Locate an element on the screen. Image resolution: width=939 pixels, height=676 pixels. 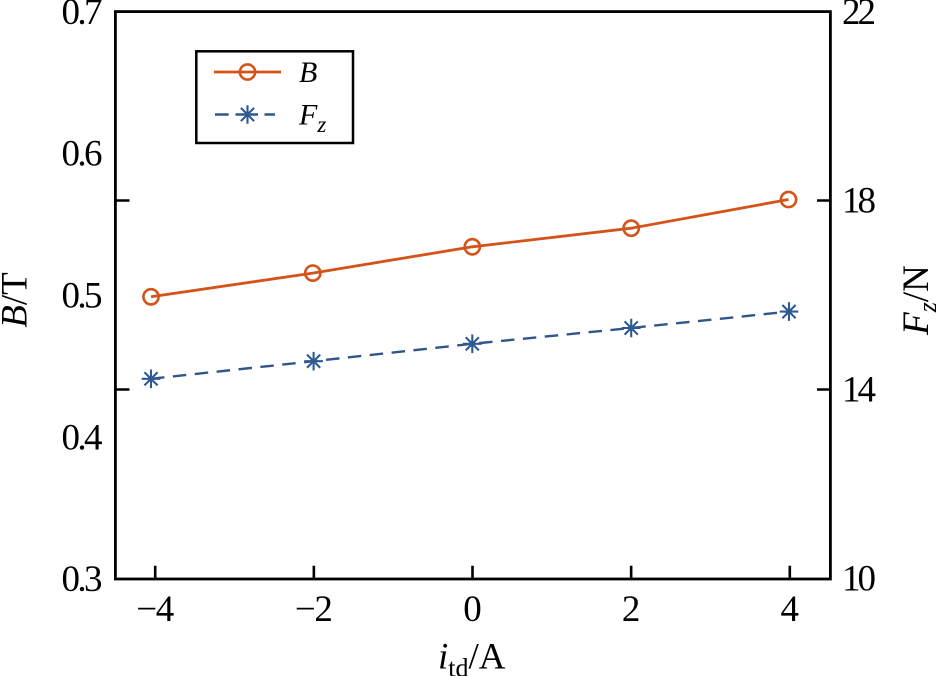
svg-text: 4 is located at coordinates (790, 609).